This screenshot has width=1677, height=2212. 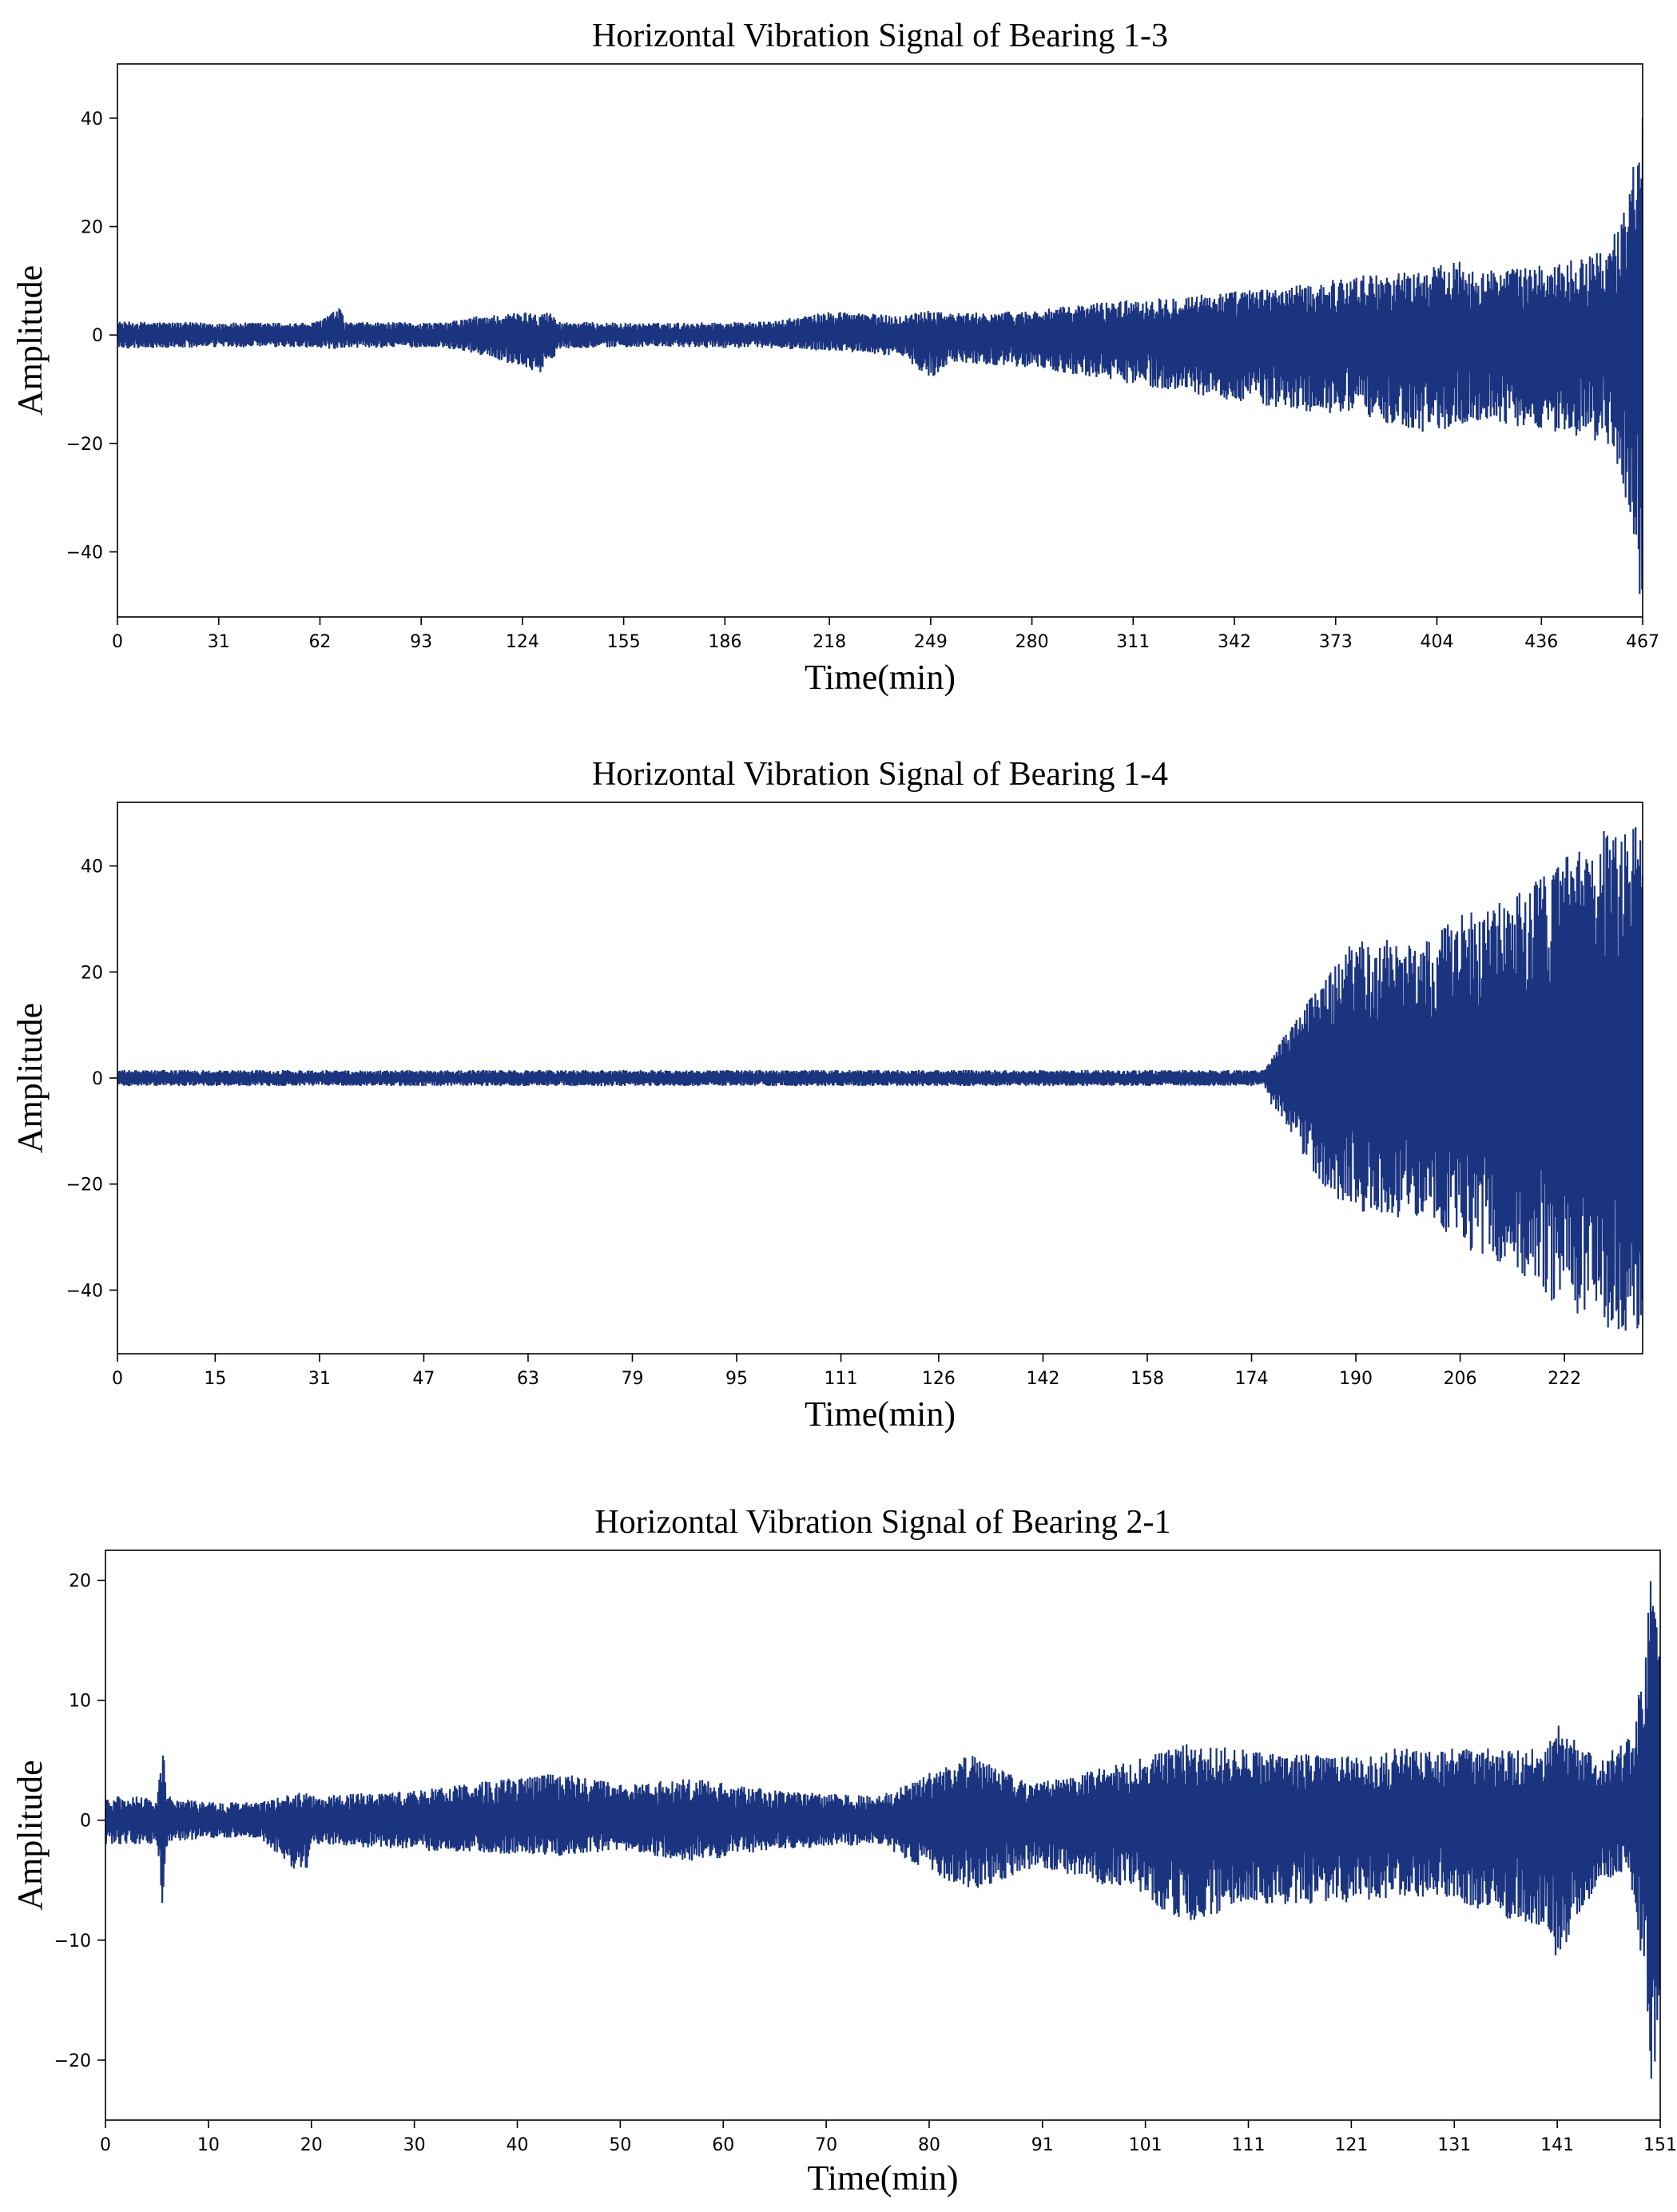 I want to click on x-tick-label-40: 40, so click(x=517, y=2145).